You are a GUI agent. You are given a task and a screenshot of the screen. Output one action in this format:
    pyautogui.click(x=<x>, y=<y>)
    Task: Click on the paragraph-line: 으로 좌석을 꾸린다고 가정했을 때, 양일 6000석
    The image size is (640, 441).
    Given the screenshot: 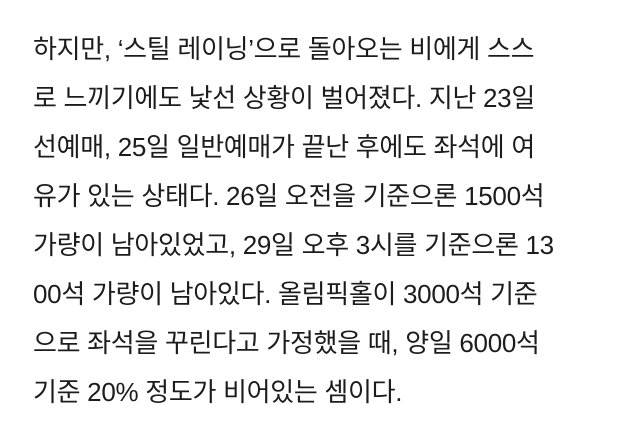 What is the action you would take?
    pyautogui.click(x=286, y=343)
    